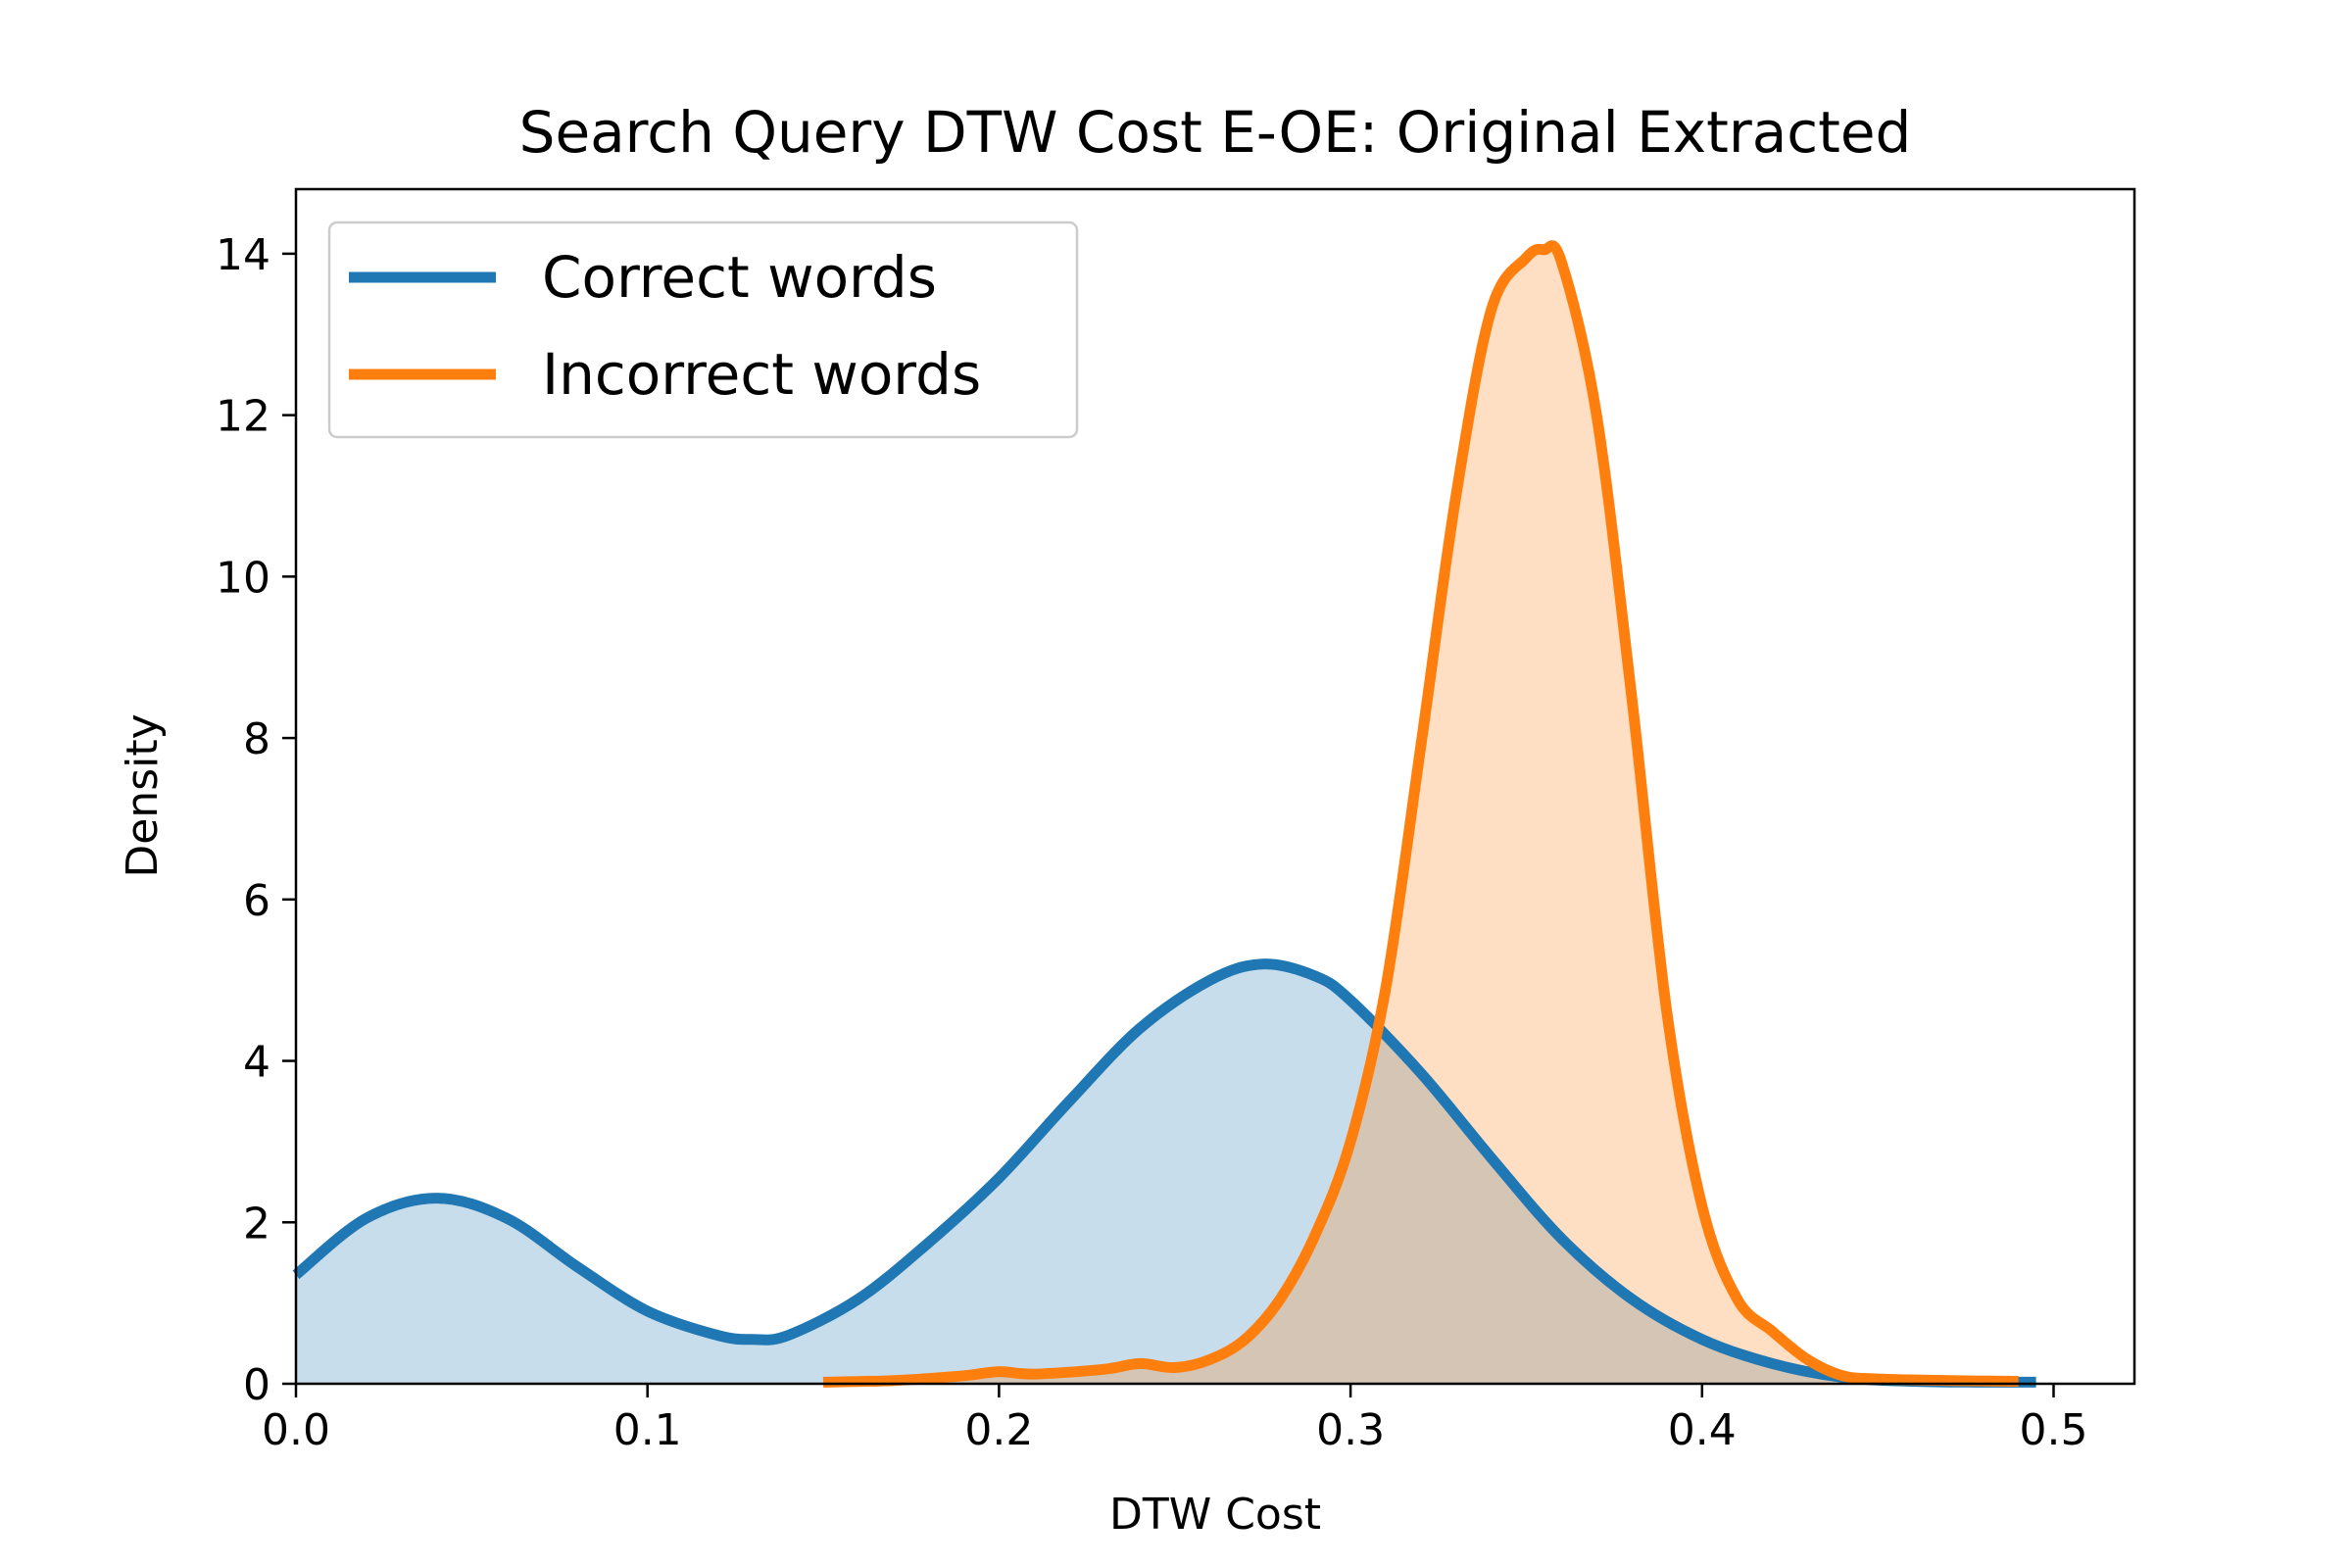  What do you see at coordinates (739, 277) in the screenshot?
I see `legend-label: Correct words` at bounding box center [739, 277].